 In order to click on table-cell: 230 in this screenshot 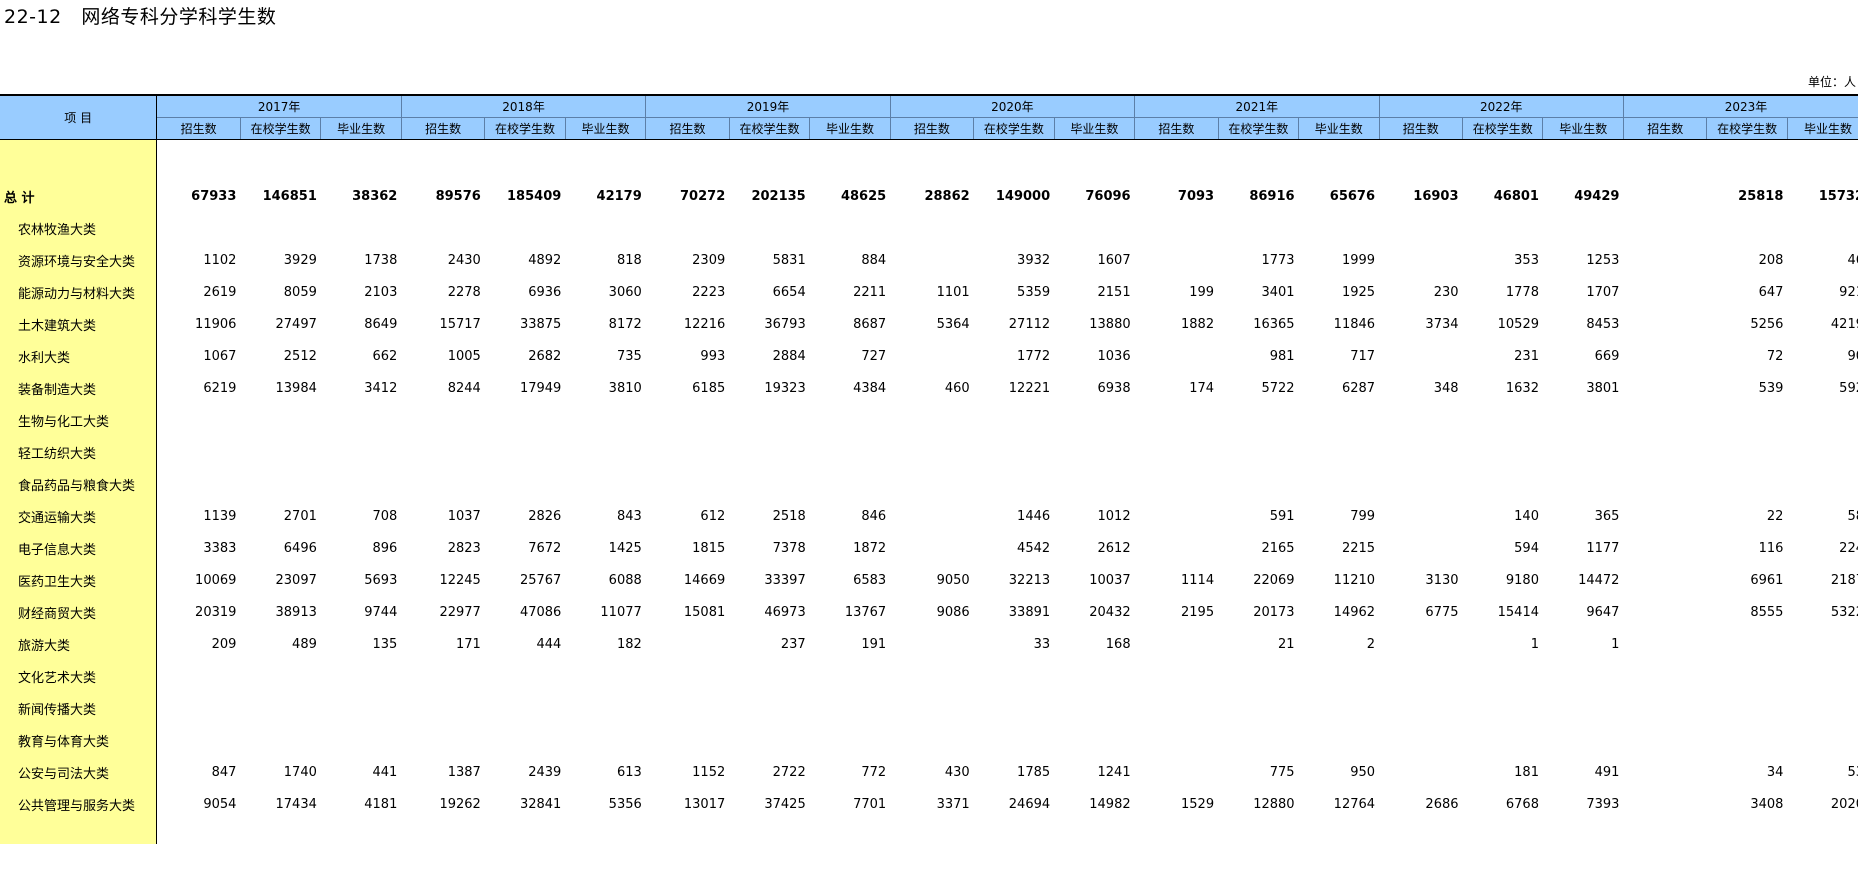, I will do `click(1446, 292)`.